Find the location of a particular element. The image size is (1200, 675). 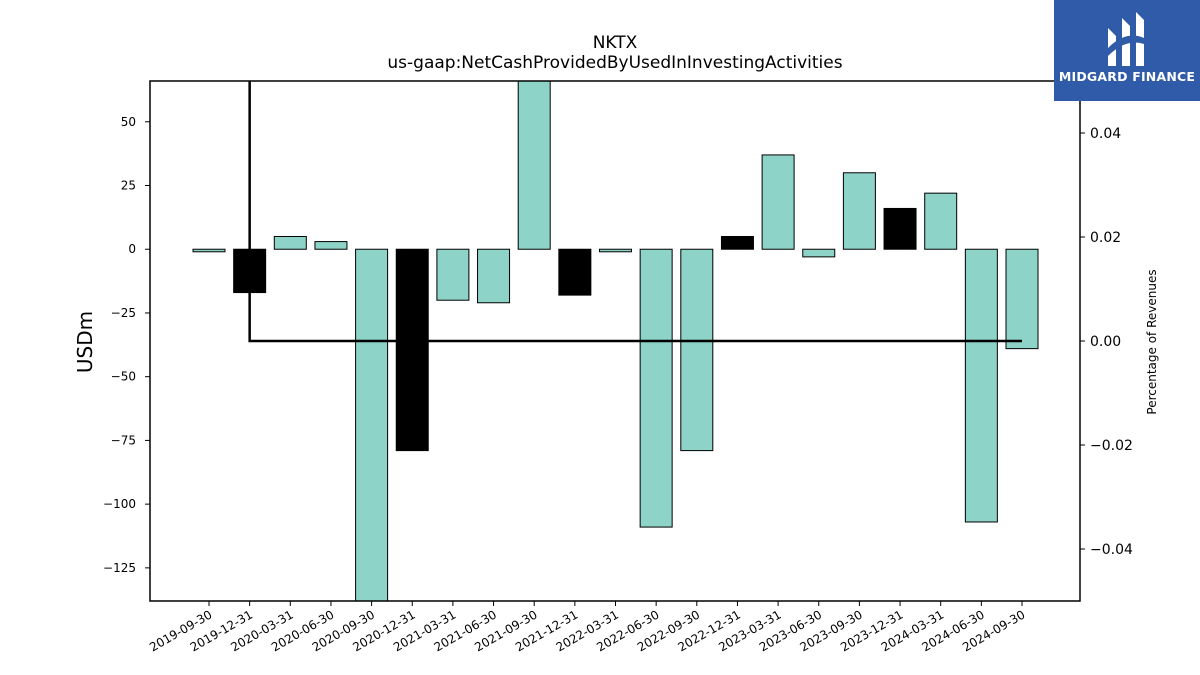

logo-text: MIDGARD FINANCE is located at coordinates (1127, 76).